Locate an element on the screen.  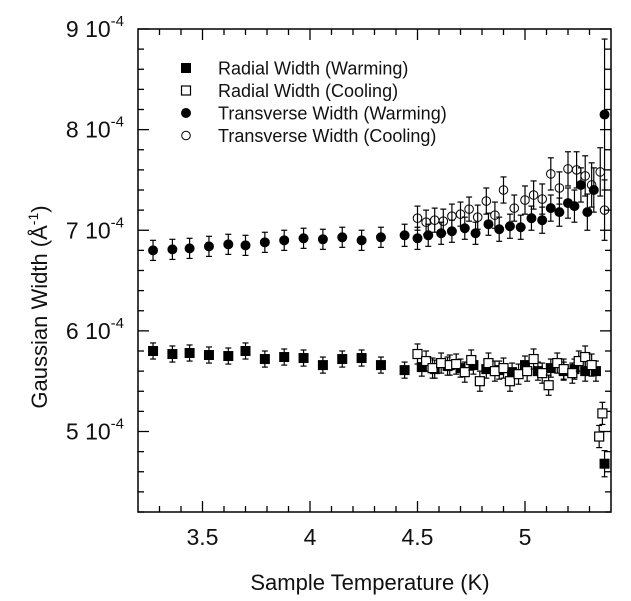
legend-label: Transverse Width (Cooling) is located at coordinates (327, 136).